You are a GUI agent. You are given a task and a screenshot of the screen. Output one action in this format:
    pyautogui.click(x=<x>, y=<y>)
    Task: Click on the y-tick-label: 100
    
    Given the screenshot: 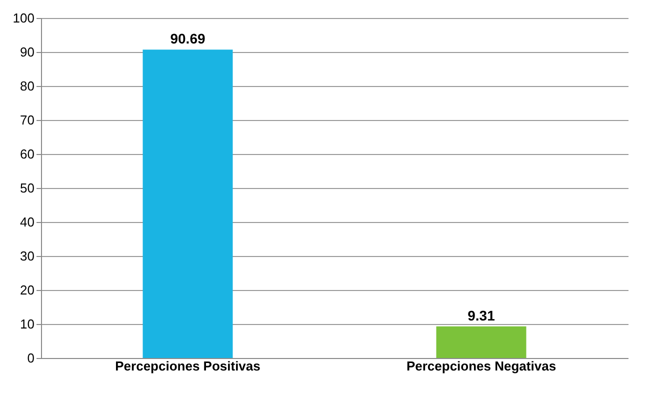 What is the action you would take?
    pyautogui.click(x=23, y=18)
    